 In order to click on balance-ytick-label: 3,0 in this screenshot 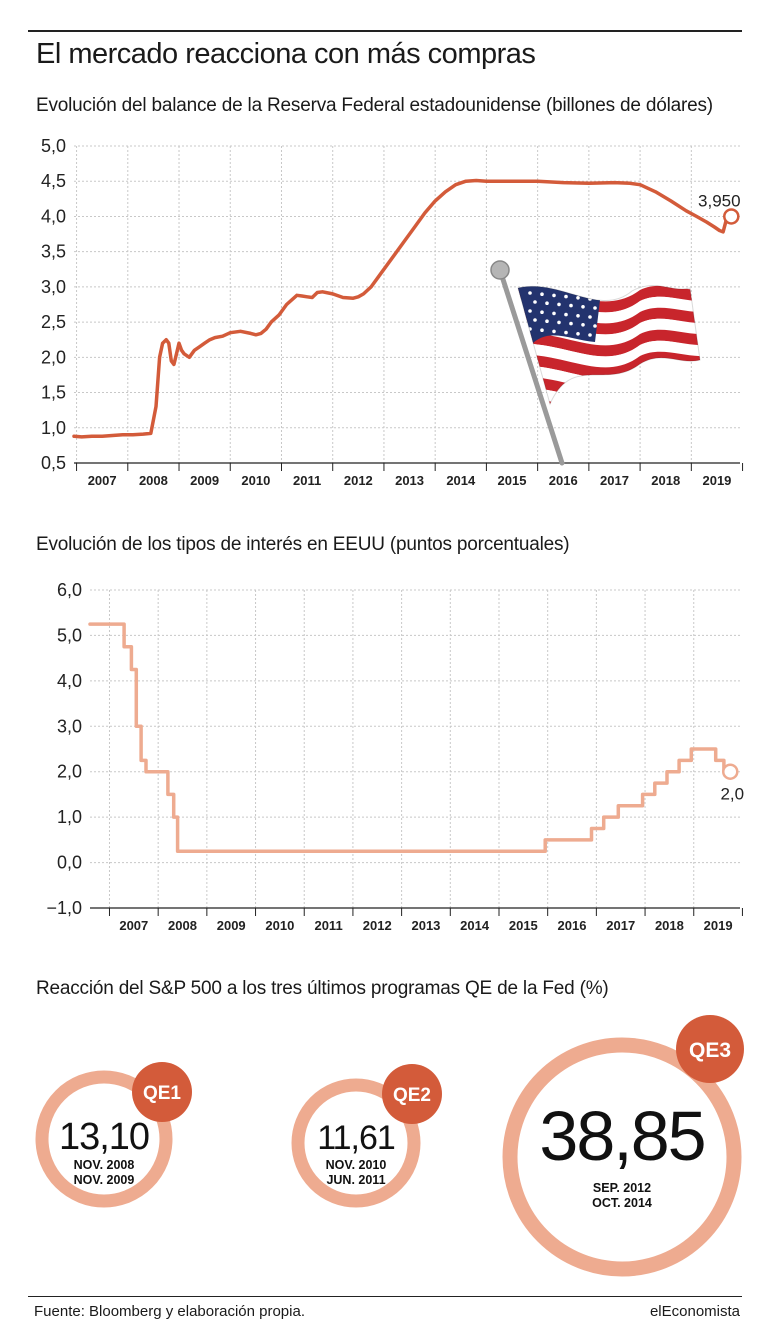, I will do `click(53, 287)`.